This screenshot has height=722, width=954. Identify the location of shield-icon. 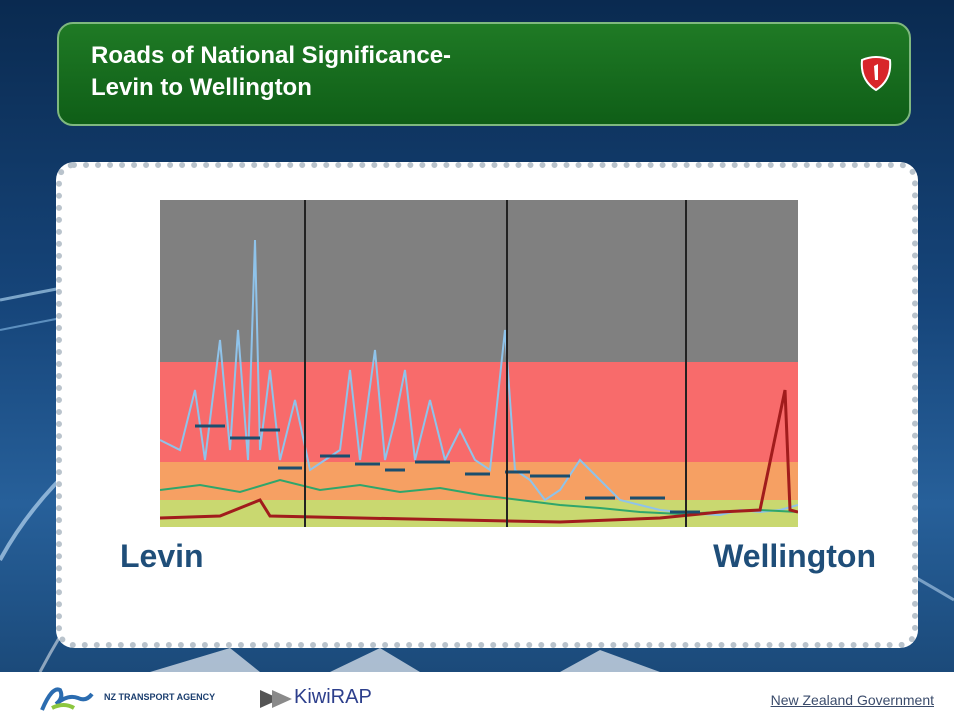
(876, 74).